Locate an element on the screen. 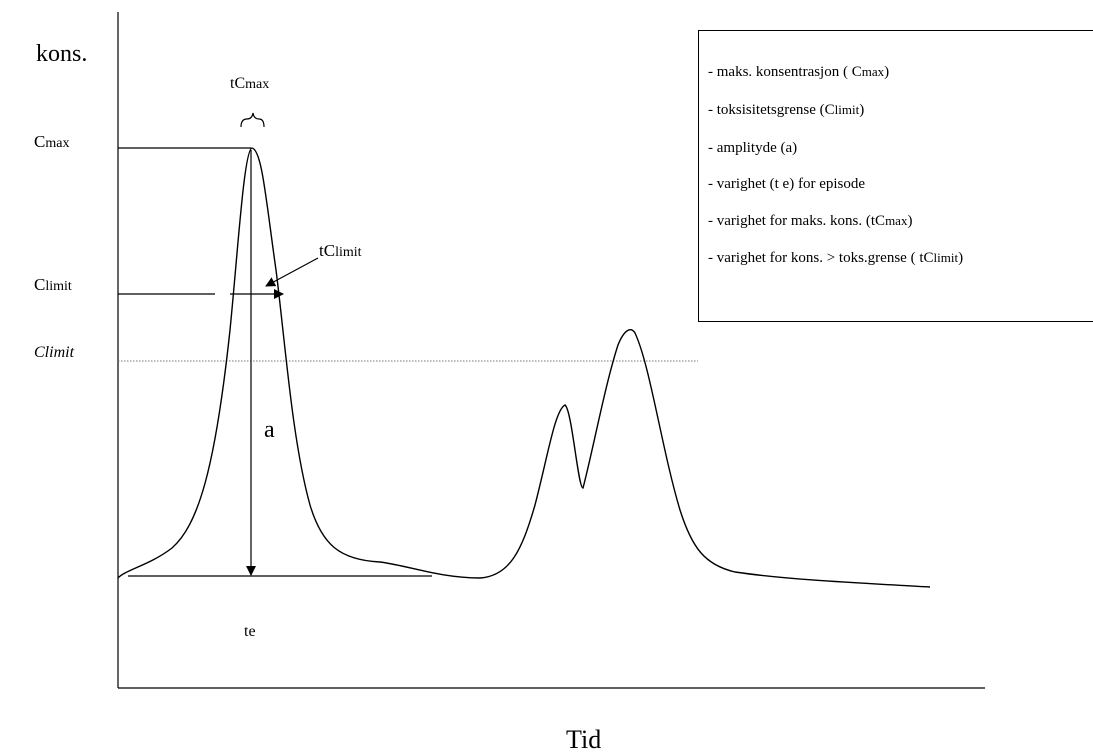 Image resolution: width=1093 pixels, height=754 pixels. climit-level-label: Climit is located at coordinates (53, 284).